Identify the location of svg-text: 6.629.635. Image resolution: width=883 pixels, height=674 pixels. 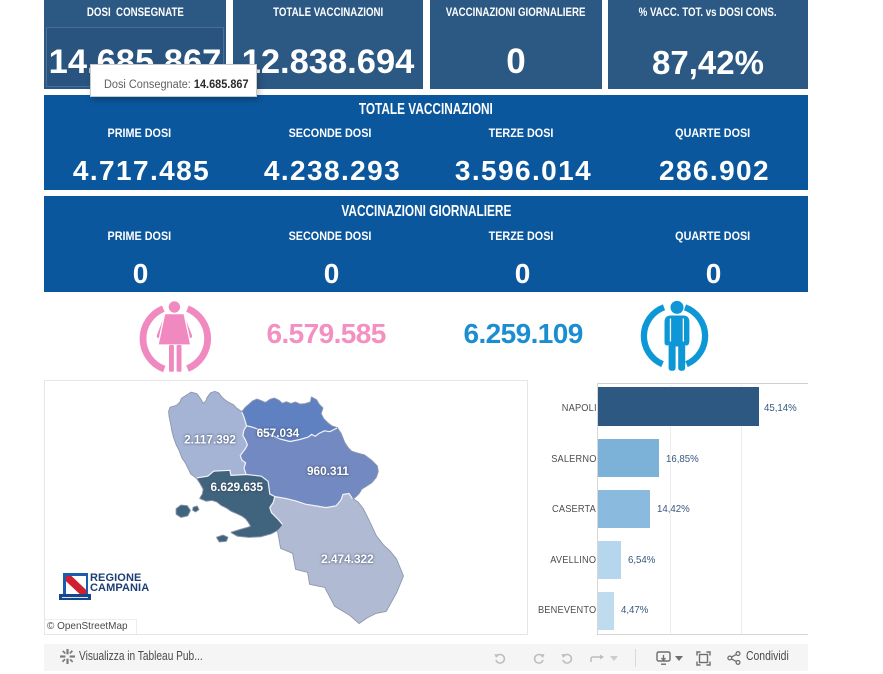
(237, 487).